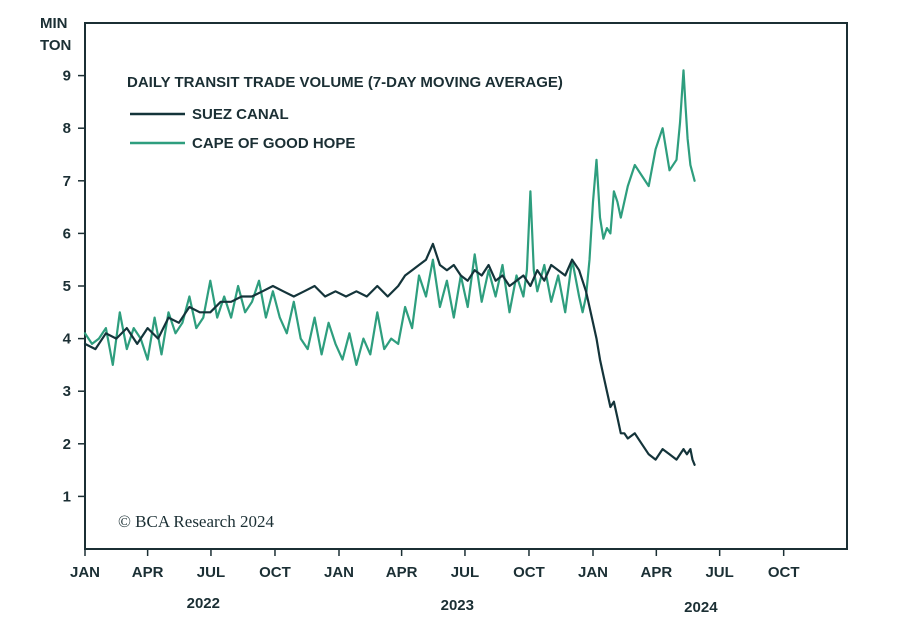 This screenshot has width=913, height=638. I want to click on y-tick-label: 1, so click(67, 496).